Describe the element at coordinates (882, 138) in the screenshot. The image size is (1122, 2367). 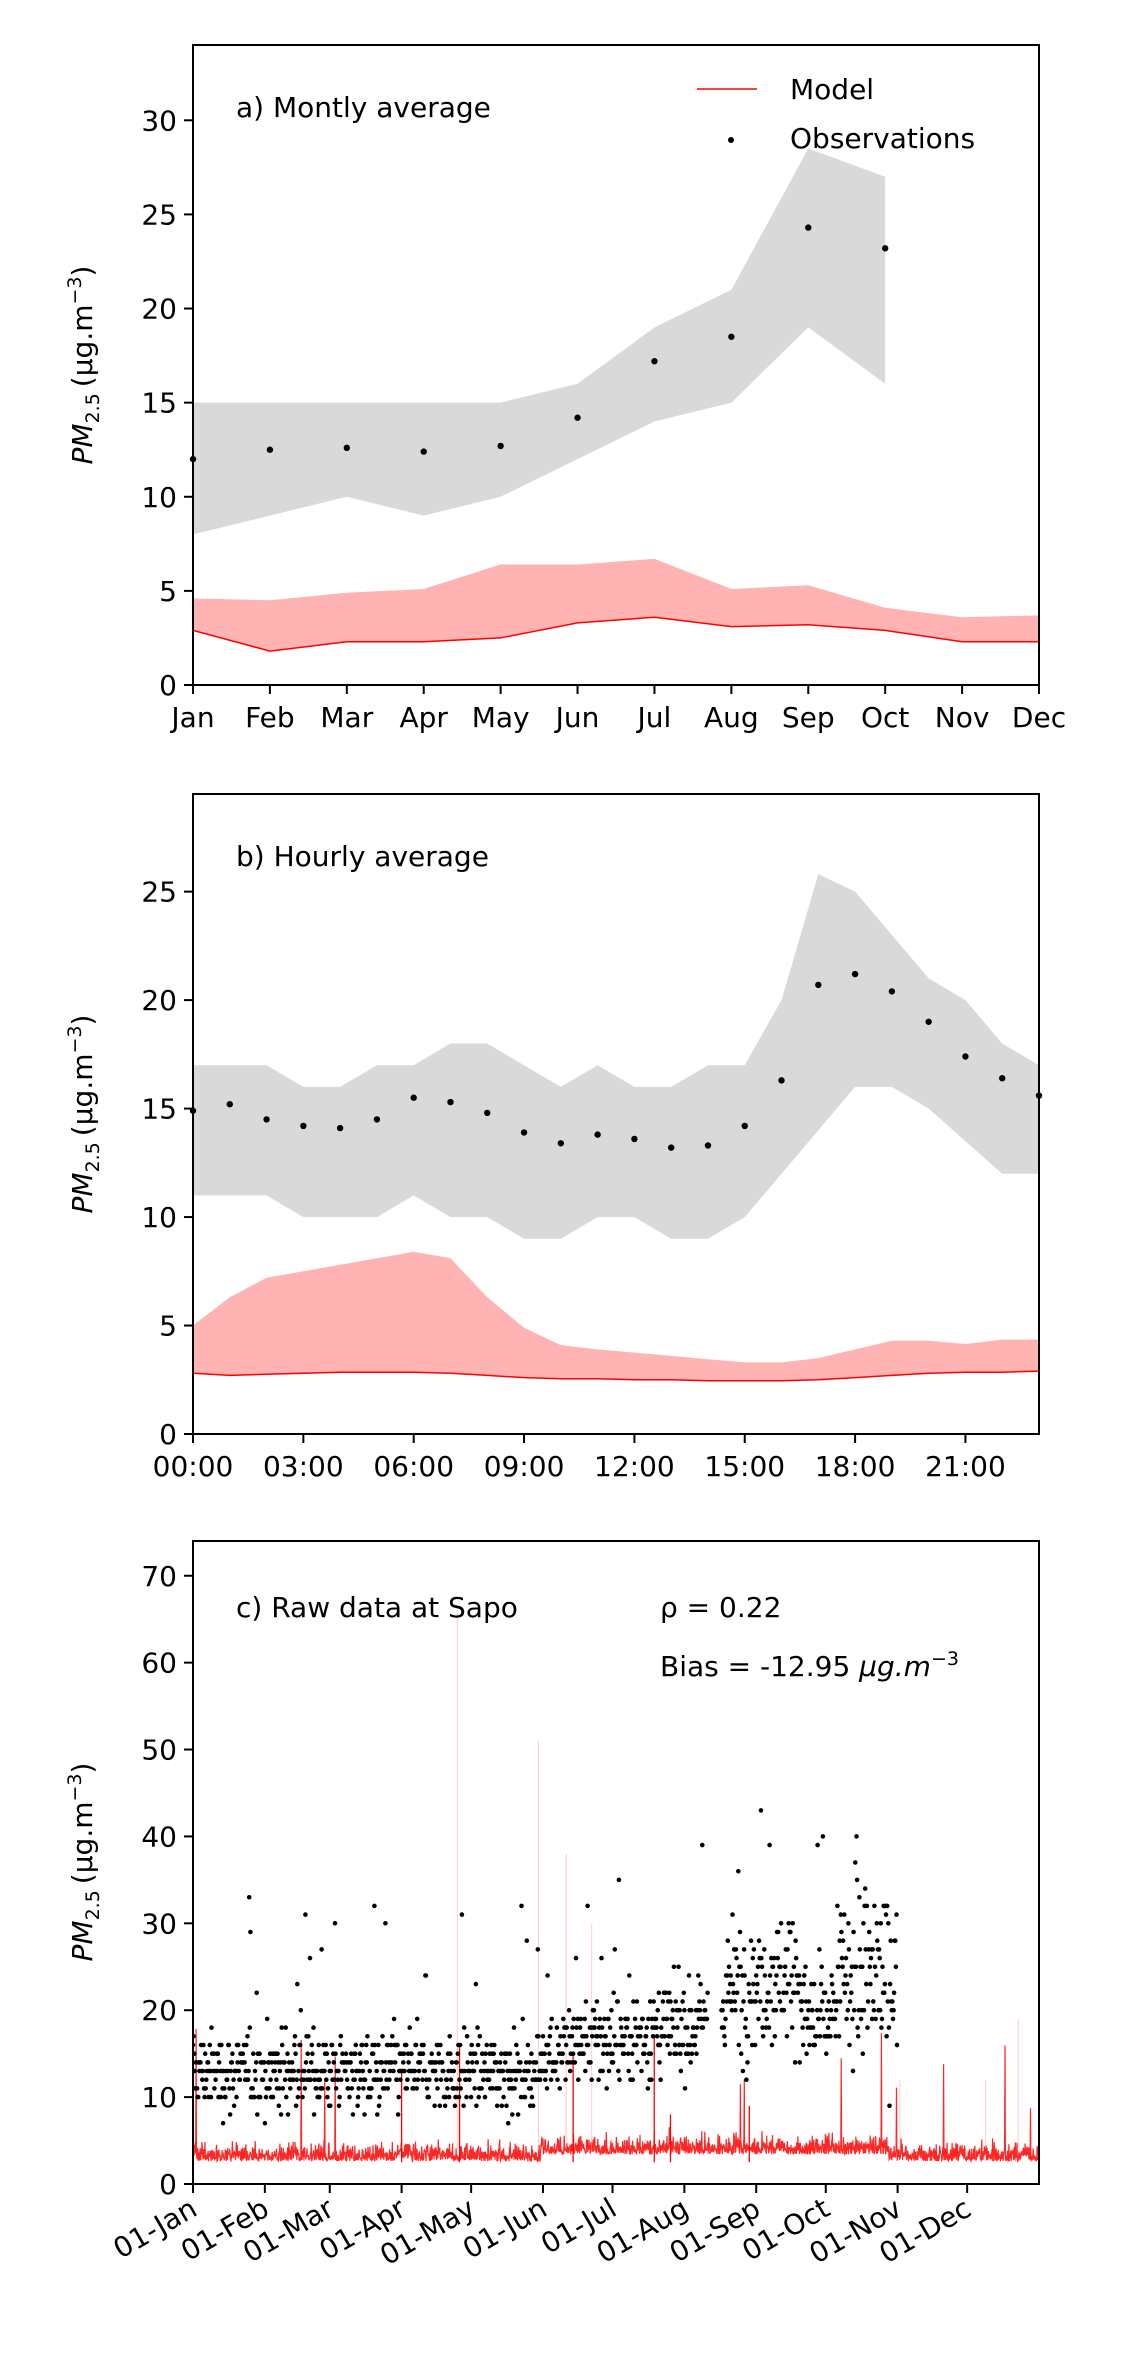
I see `legend-observations-label: Observations` at that location.